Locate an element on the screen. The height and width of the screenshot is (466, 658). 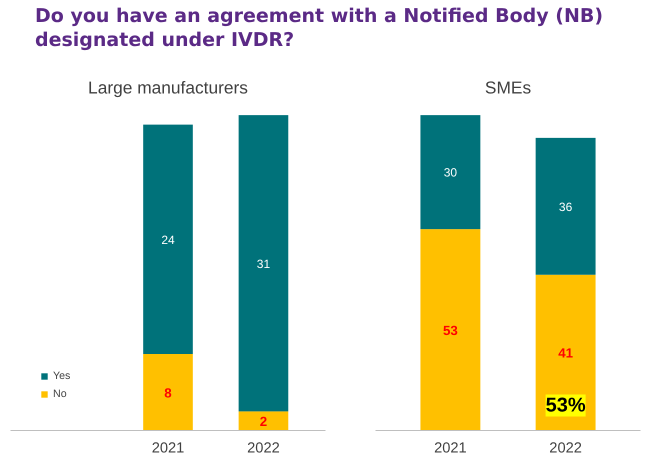
chart-subtitle: Large manufacturers is located at coordinates (168, 88).